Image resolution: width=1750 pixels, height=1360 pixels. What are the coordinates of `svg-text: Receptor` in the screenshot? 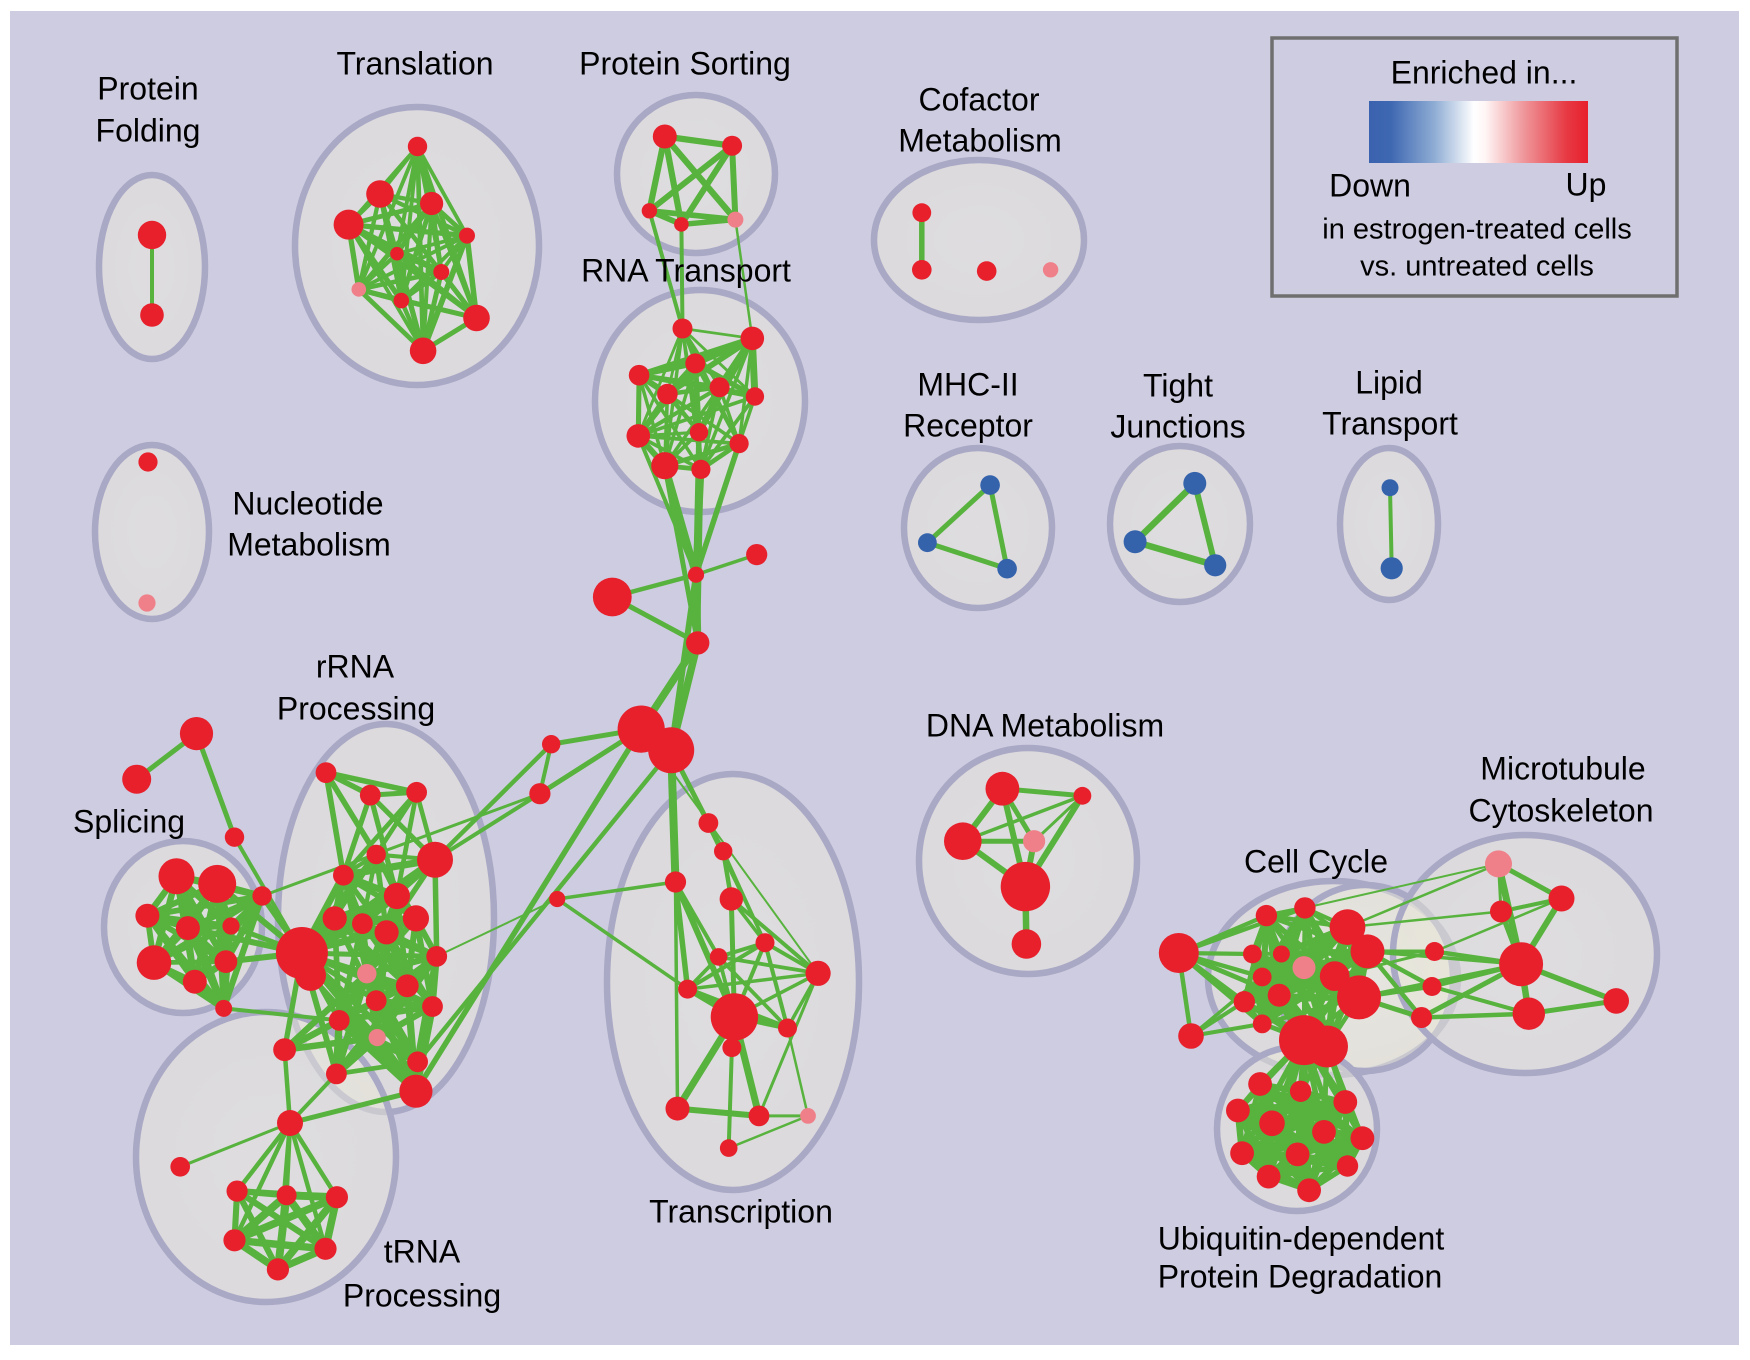 It's located at (968, 425).